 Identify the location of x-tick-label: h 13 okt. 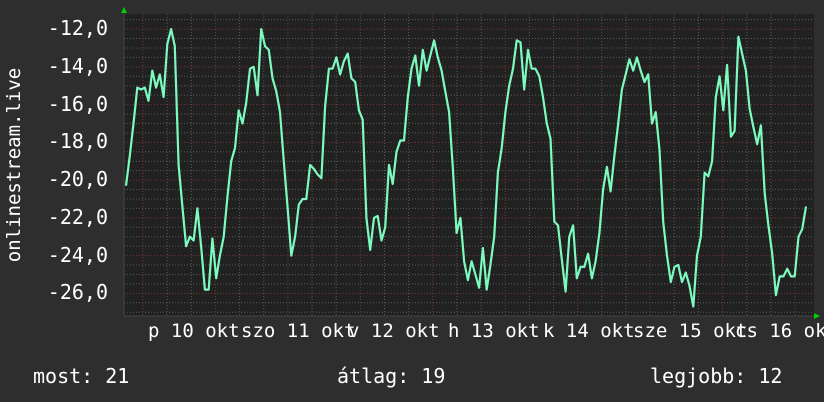
(494, 331).